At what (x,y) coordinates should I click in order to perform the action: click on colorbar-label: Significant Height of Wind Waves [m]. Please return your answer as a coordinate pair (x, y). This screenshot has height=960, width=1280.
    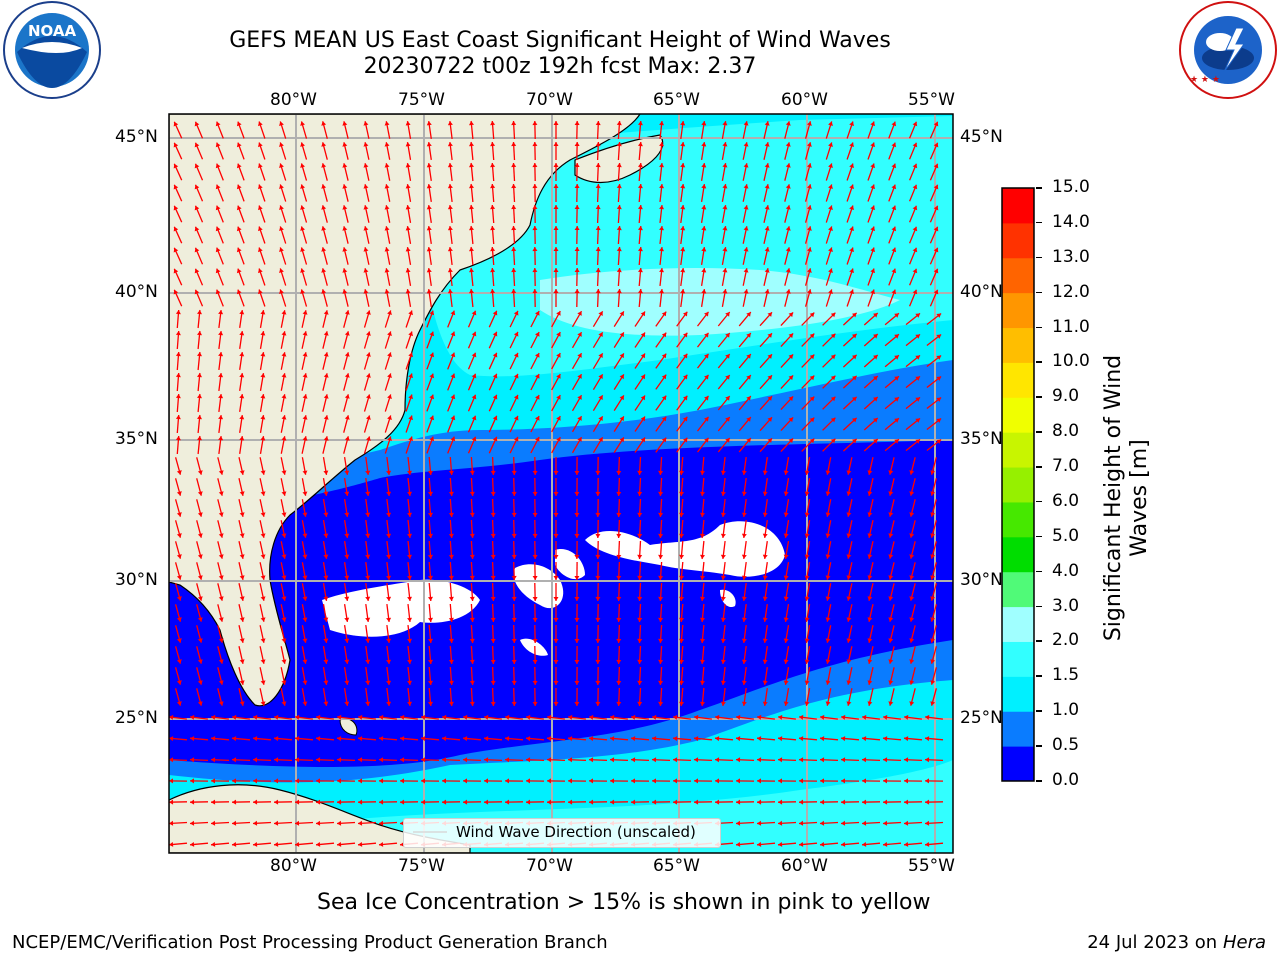
    Looking at the image, I should click on (1126, 498).